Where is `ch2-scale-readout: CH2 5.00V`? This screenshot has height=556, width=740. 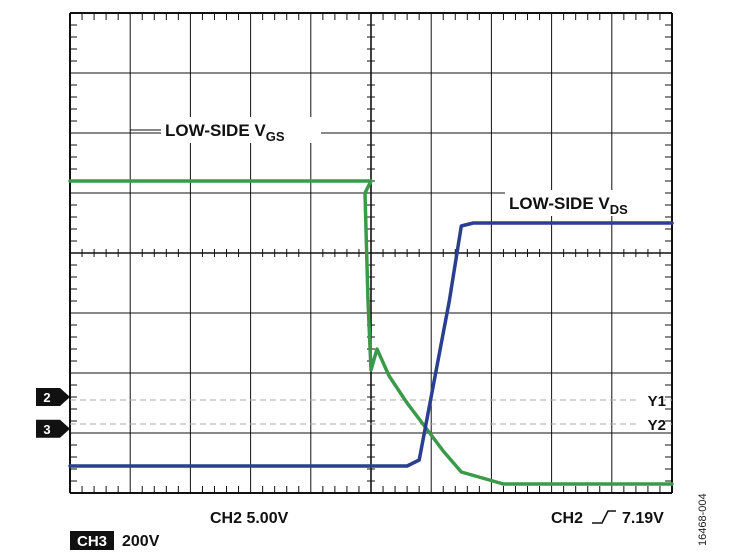 ch2-scale-readout: CH2 5.00V is located at coordinates (249, 518).